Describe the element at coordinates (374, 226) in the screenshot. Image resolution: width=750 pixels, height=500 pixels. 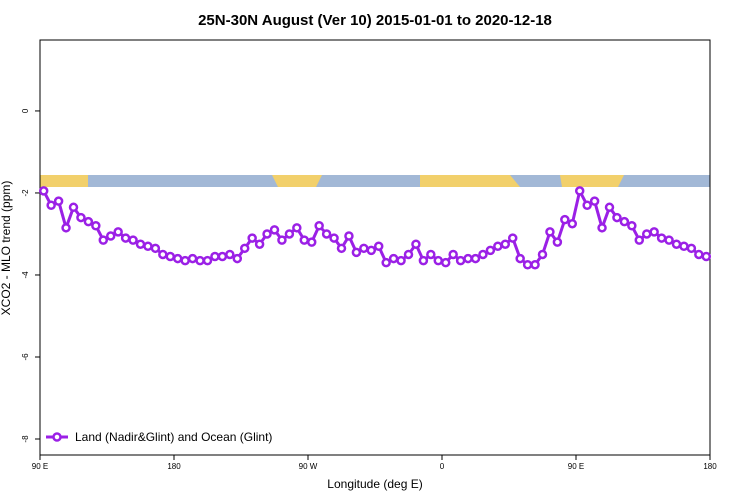
I see `series-line` at that location.